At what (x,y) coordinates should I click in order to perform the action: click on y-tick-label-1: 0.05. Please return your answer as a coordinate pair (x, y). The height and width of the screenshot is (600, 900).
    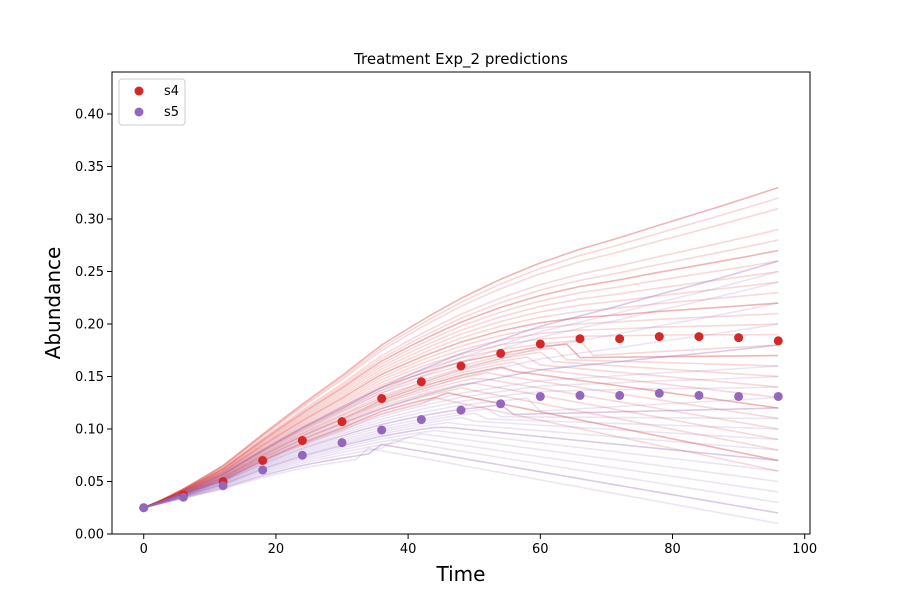
    Looking at the image, I should click on (89, 482).